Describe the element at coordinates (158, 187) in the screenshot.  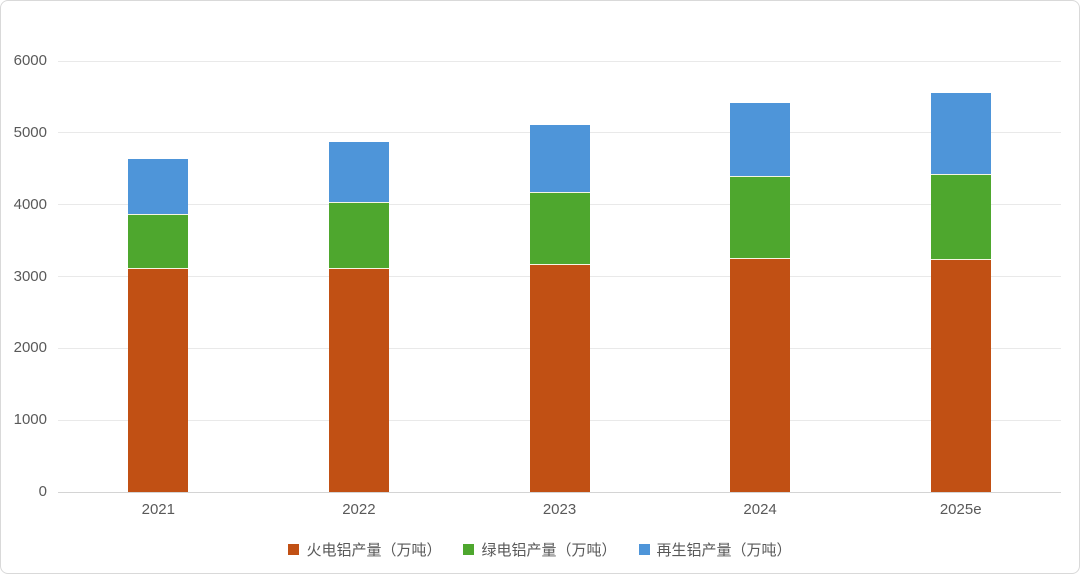
I see `bar-segment-series3-2021` at that location.